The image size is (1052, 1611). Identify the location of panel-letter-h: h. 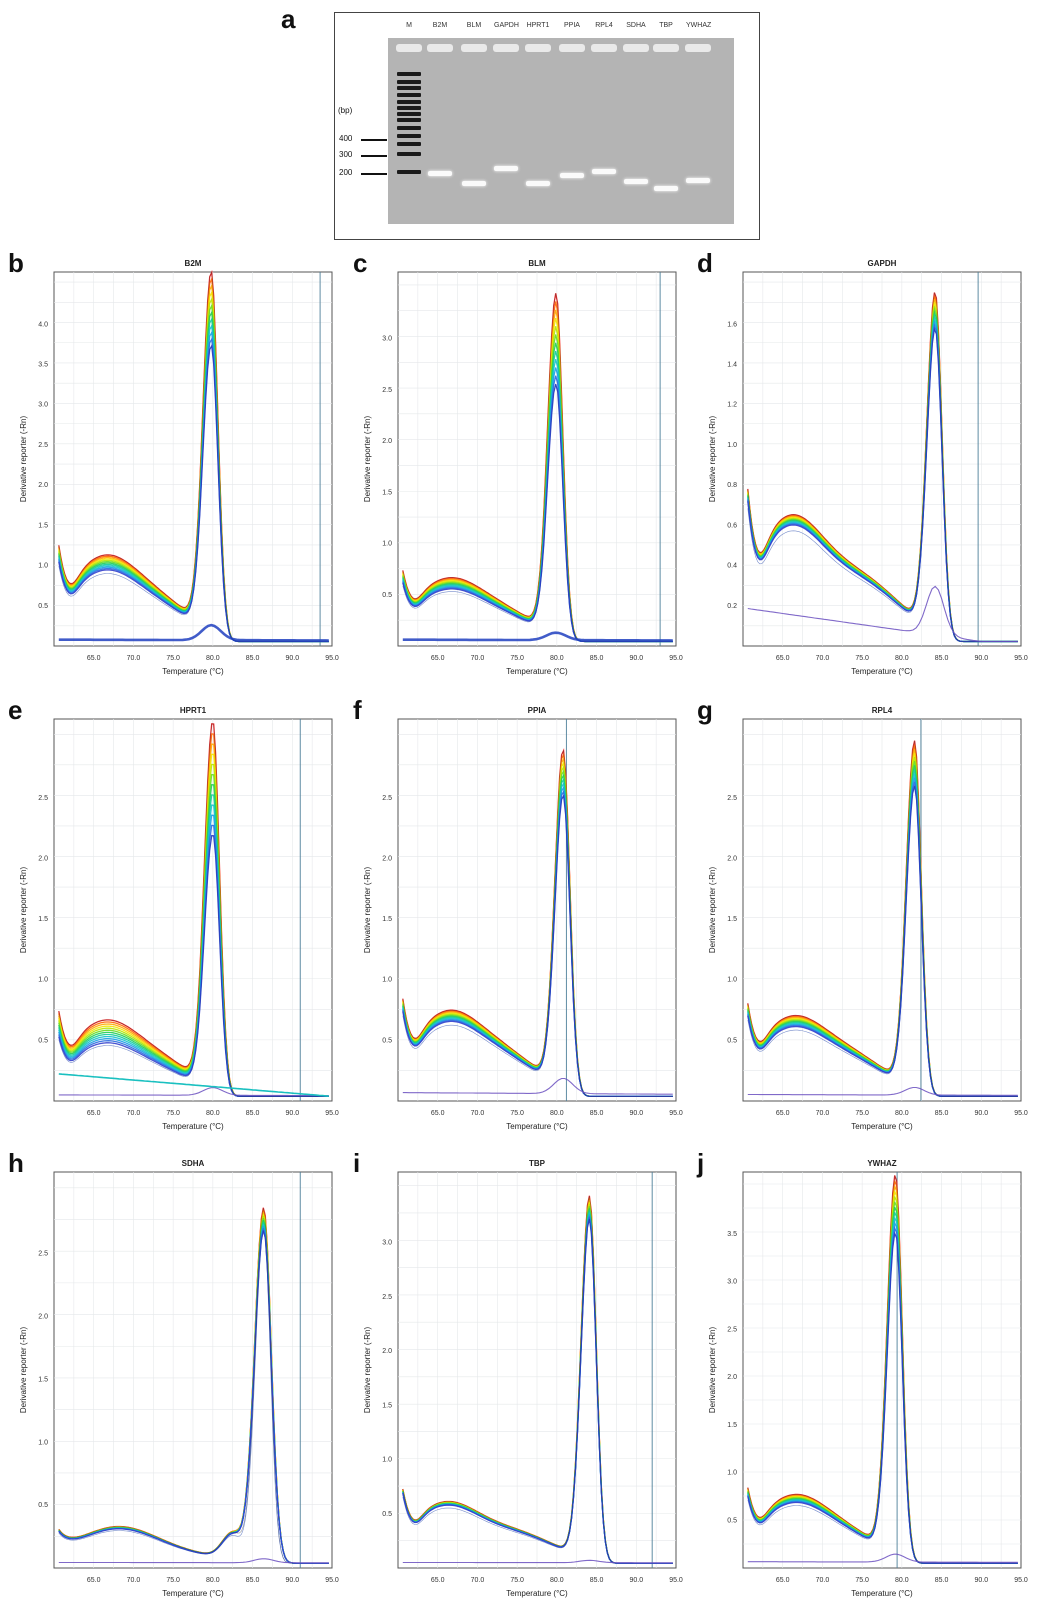
(16, 1163).